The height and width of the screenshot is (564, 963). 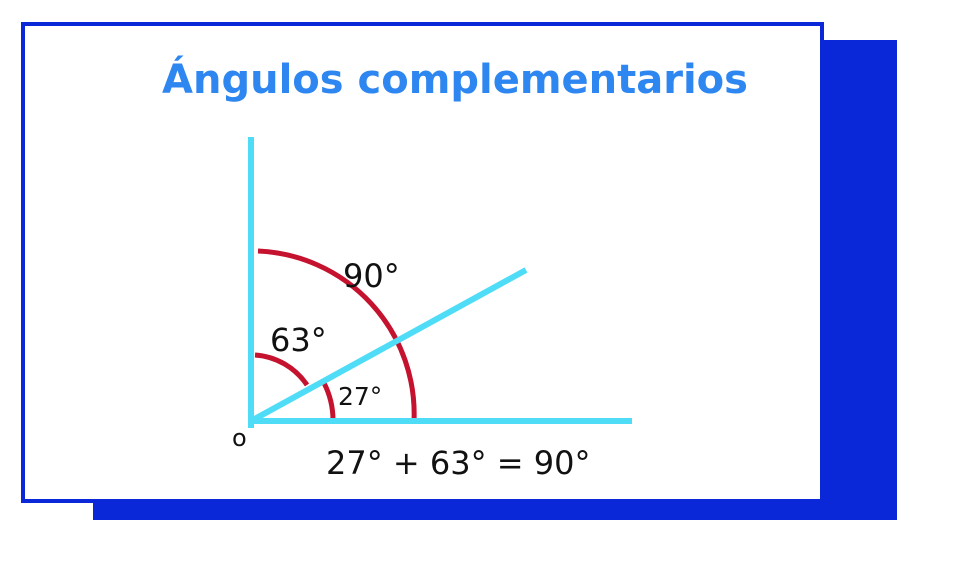 What do you see at coordinates (455, 80) in the screenshot?
I see `page-title: Ángulos complementarios` at bounding box center [455, 80].